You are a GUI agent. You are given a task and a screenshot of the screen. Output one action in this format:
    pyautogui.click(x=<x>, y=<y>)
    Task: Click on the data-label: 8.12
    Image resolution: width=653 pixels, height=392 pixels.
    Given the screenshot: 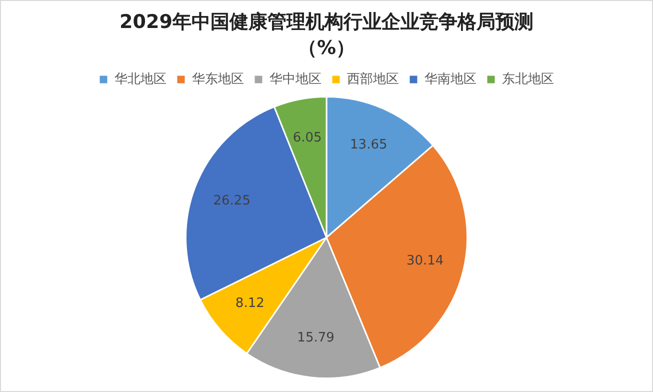 What is the action you would take?
    pyautogui.click(x=249, y=304)
    